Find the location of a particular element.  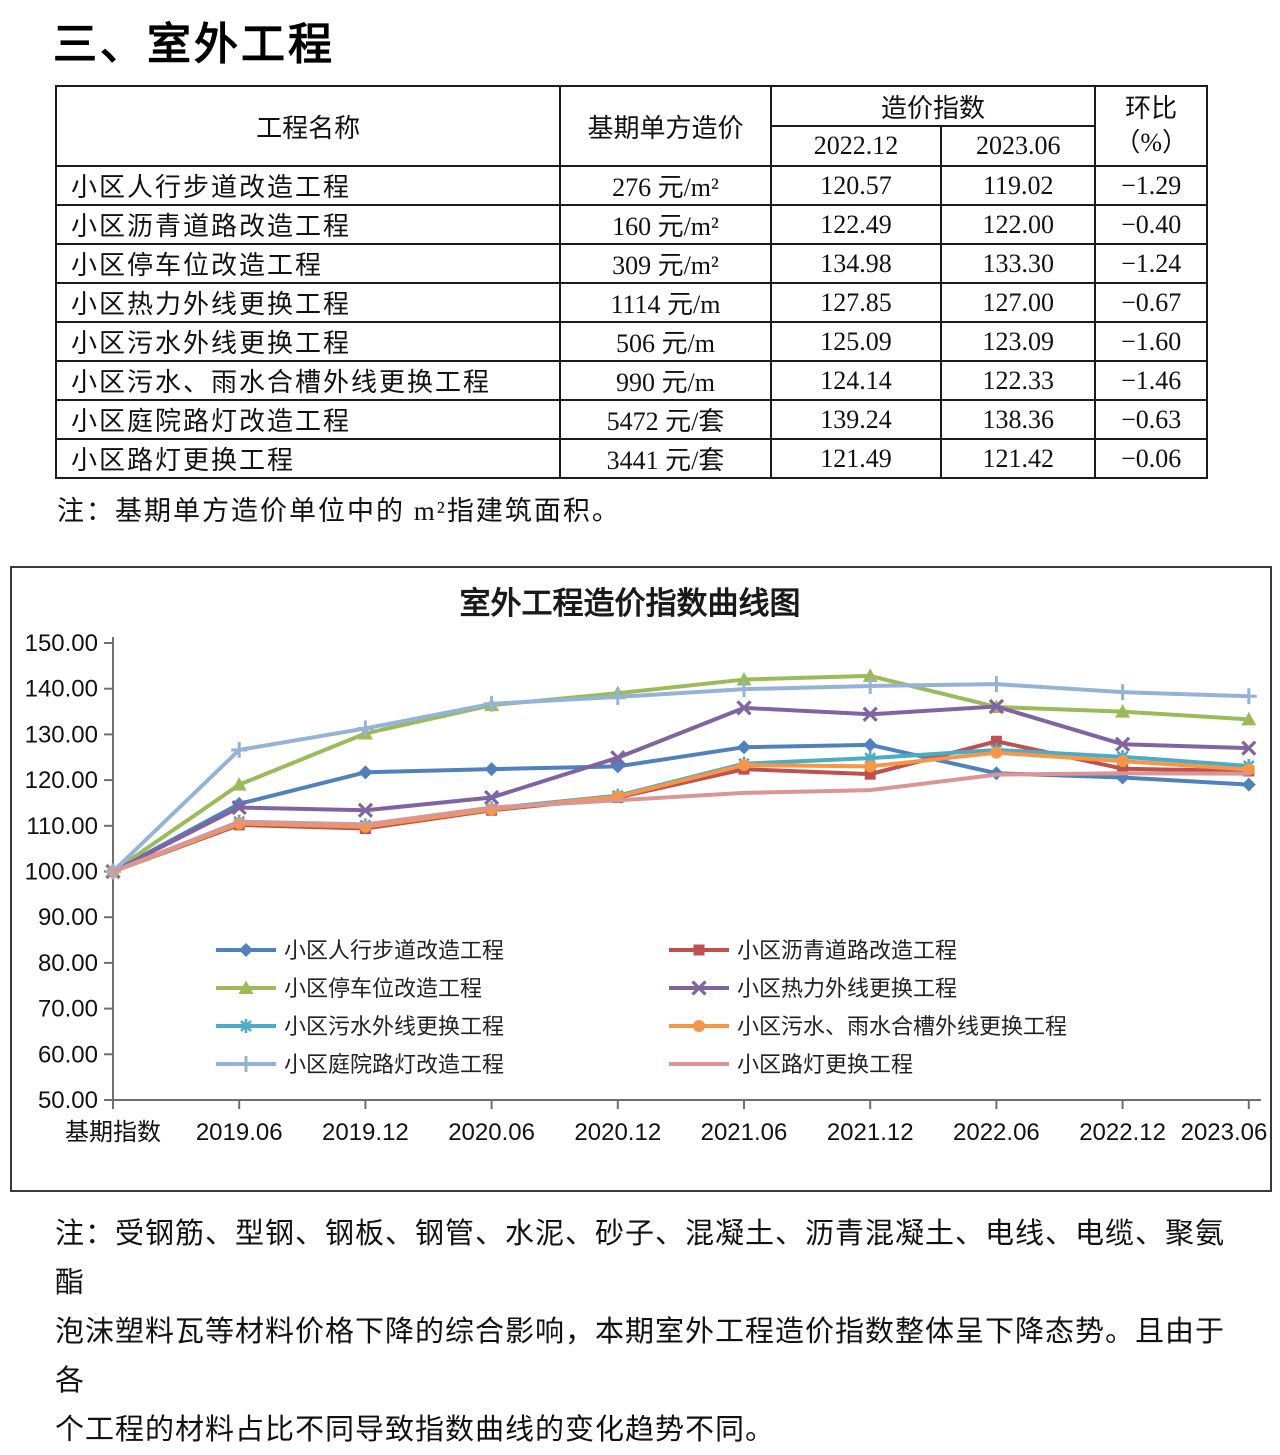

cell-name: 小区路灯更换工程 is located at coordinates (308, 458).